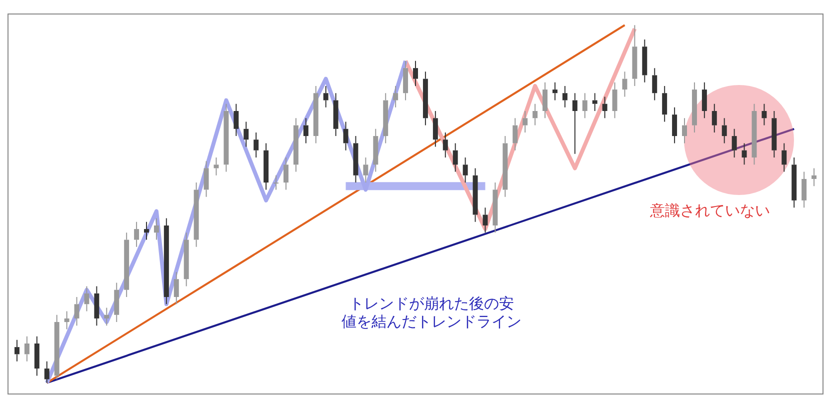  What do you see at coordinates (709, 210) in the screenshot?
I see `annotation: 意識されていない` at bounding box center [709, 210].